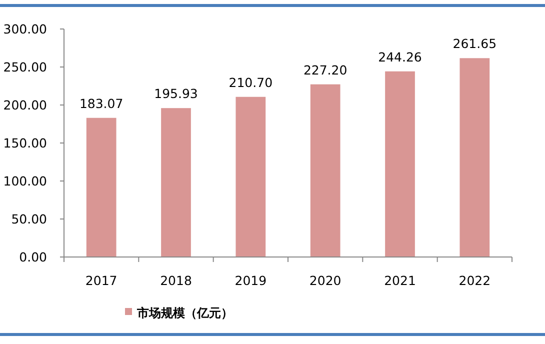 The width and height of the screenshot is (545, 344). What do you see at coordinates (25, 28) in the screenshot?
I see `y-tick-label: 300.00` at bounding box center [25, 28].